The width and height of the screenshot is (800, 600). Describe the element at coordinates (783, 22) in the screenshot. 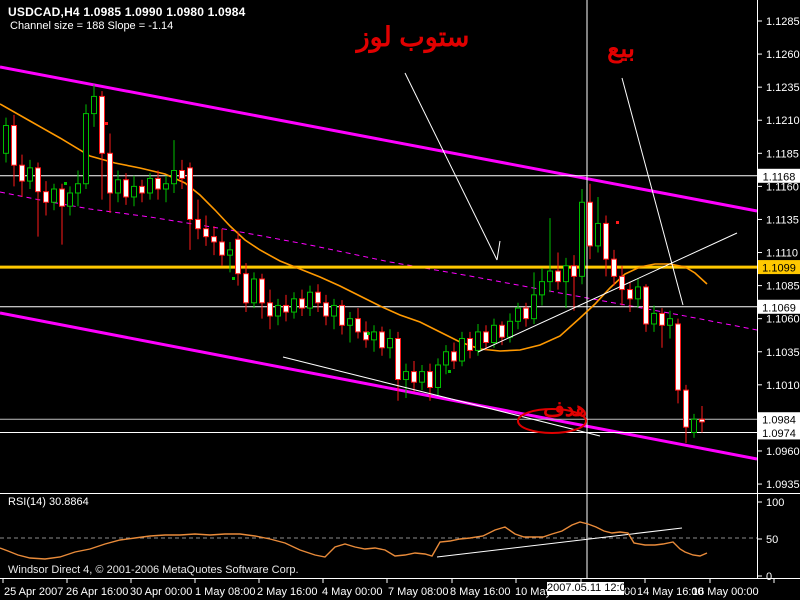

I see `price-tick-label: 1.1285` at that location.